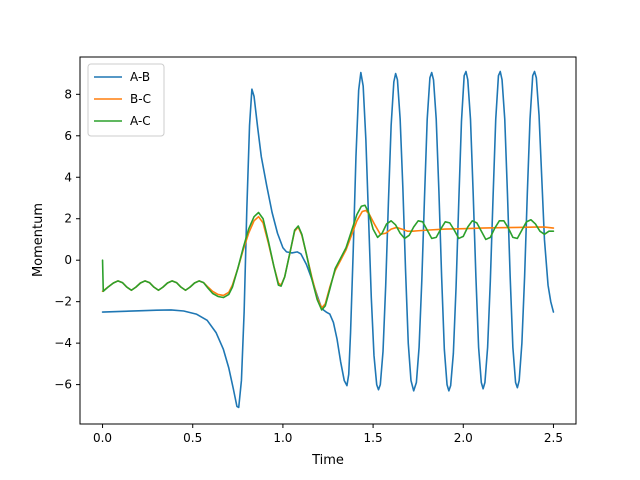  I want to click on legend-box, so click(126, 100).